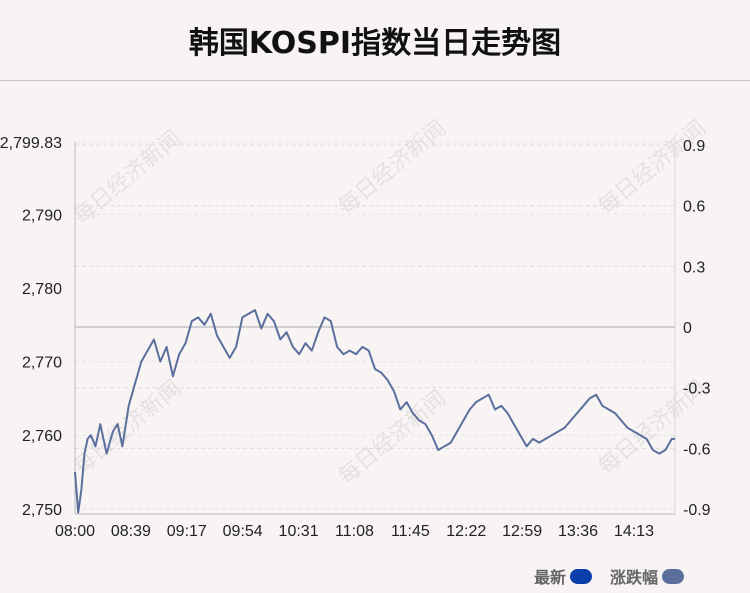  Describe the element at coordinates (694, 207) in the screenshot. I see `y-right-tick-label: 0.6` at that location.